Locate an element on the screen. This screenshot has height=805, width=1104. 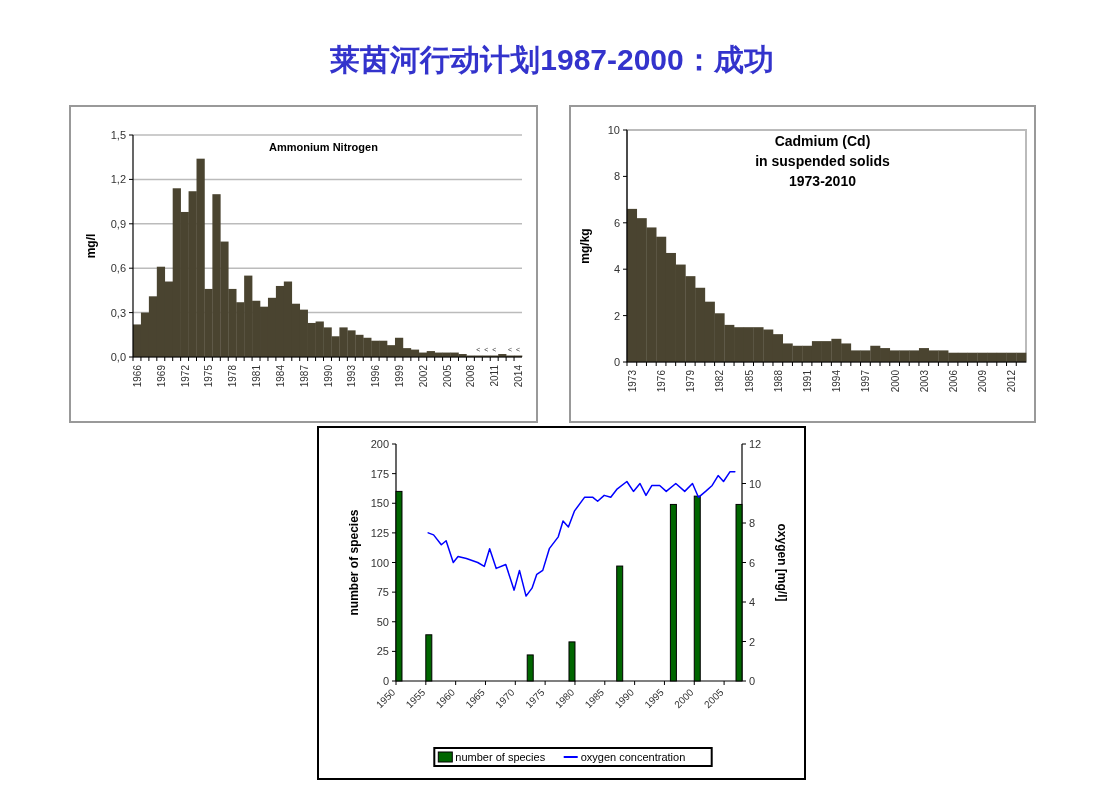
y-tick-label: 0,0 is located at coordinates (118, 357).